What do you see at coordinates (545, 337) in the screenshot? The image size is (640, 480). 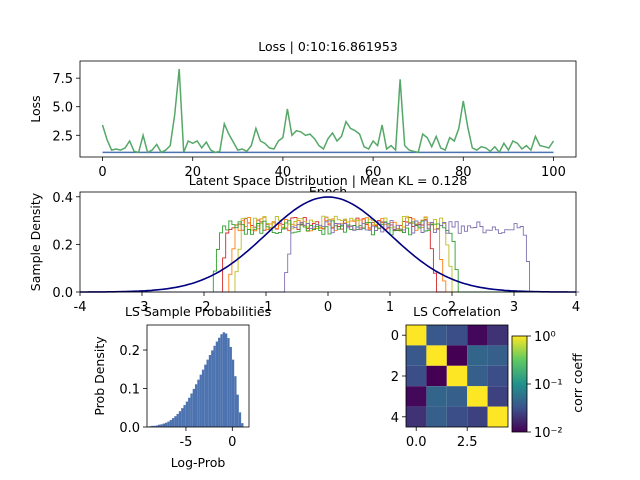 I see `colorbar-tick-label: 10⁰` at bounding box center [545, 337].